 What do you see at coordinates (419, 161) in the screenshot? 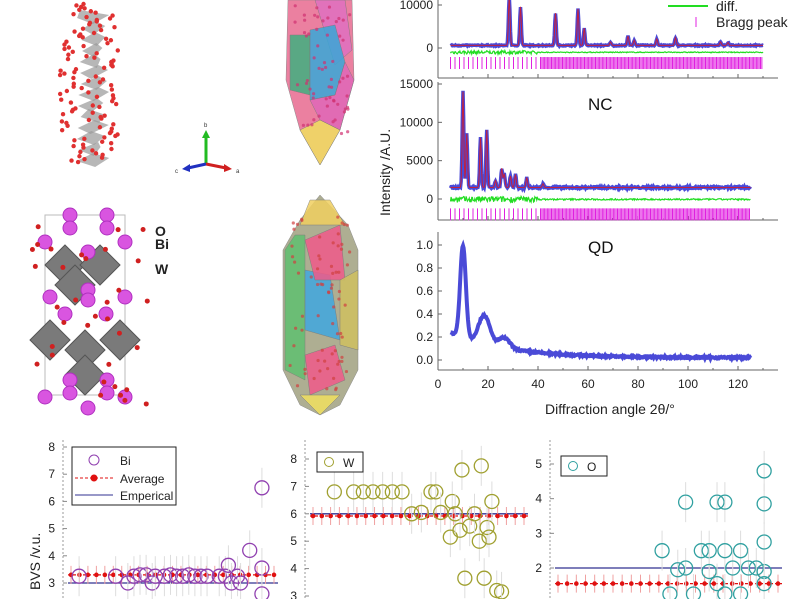
I see `y-tick-label: 5000` at bounding box center [419, 161].